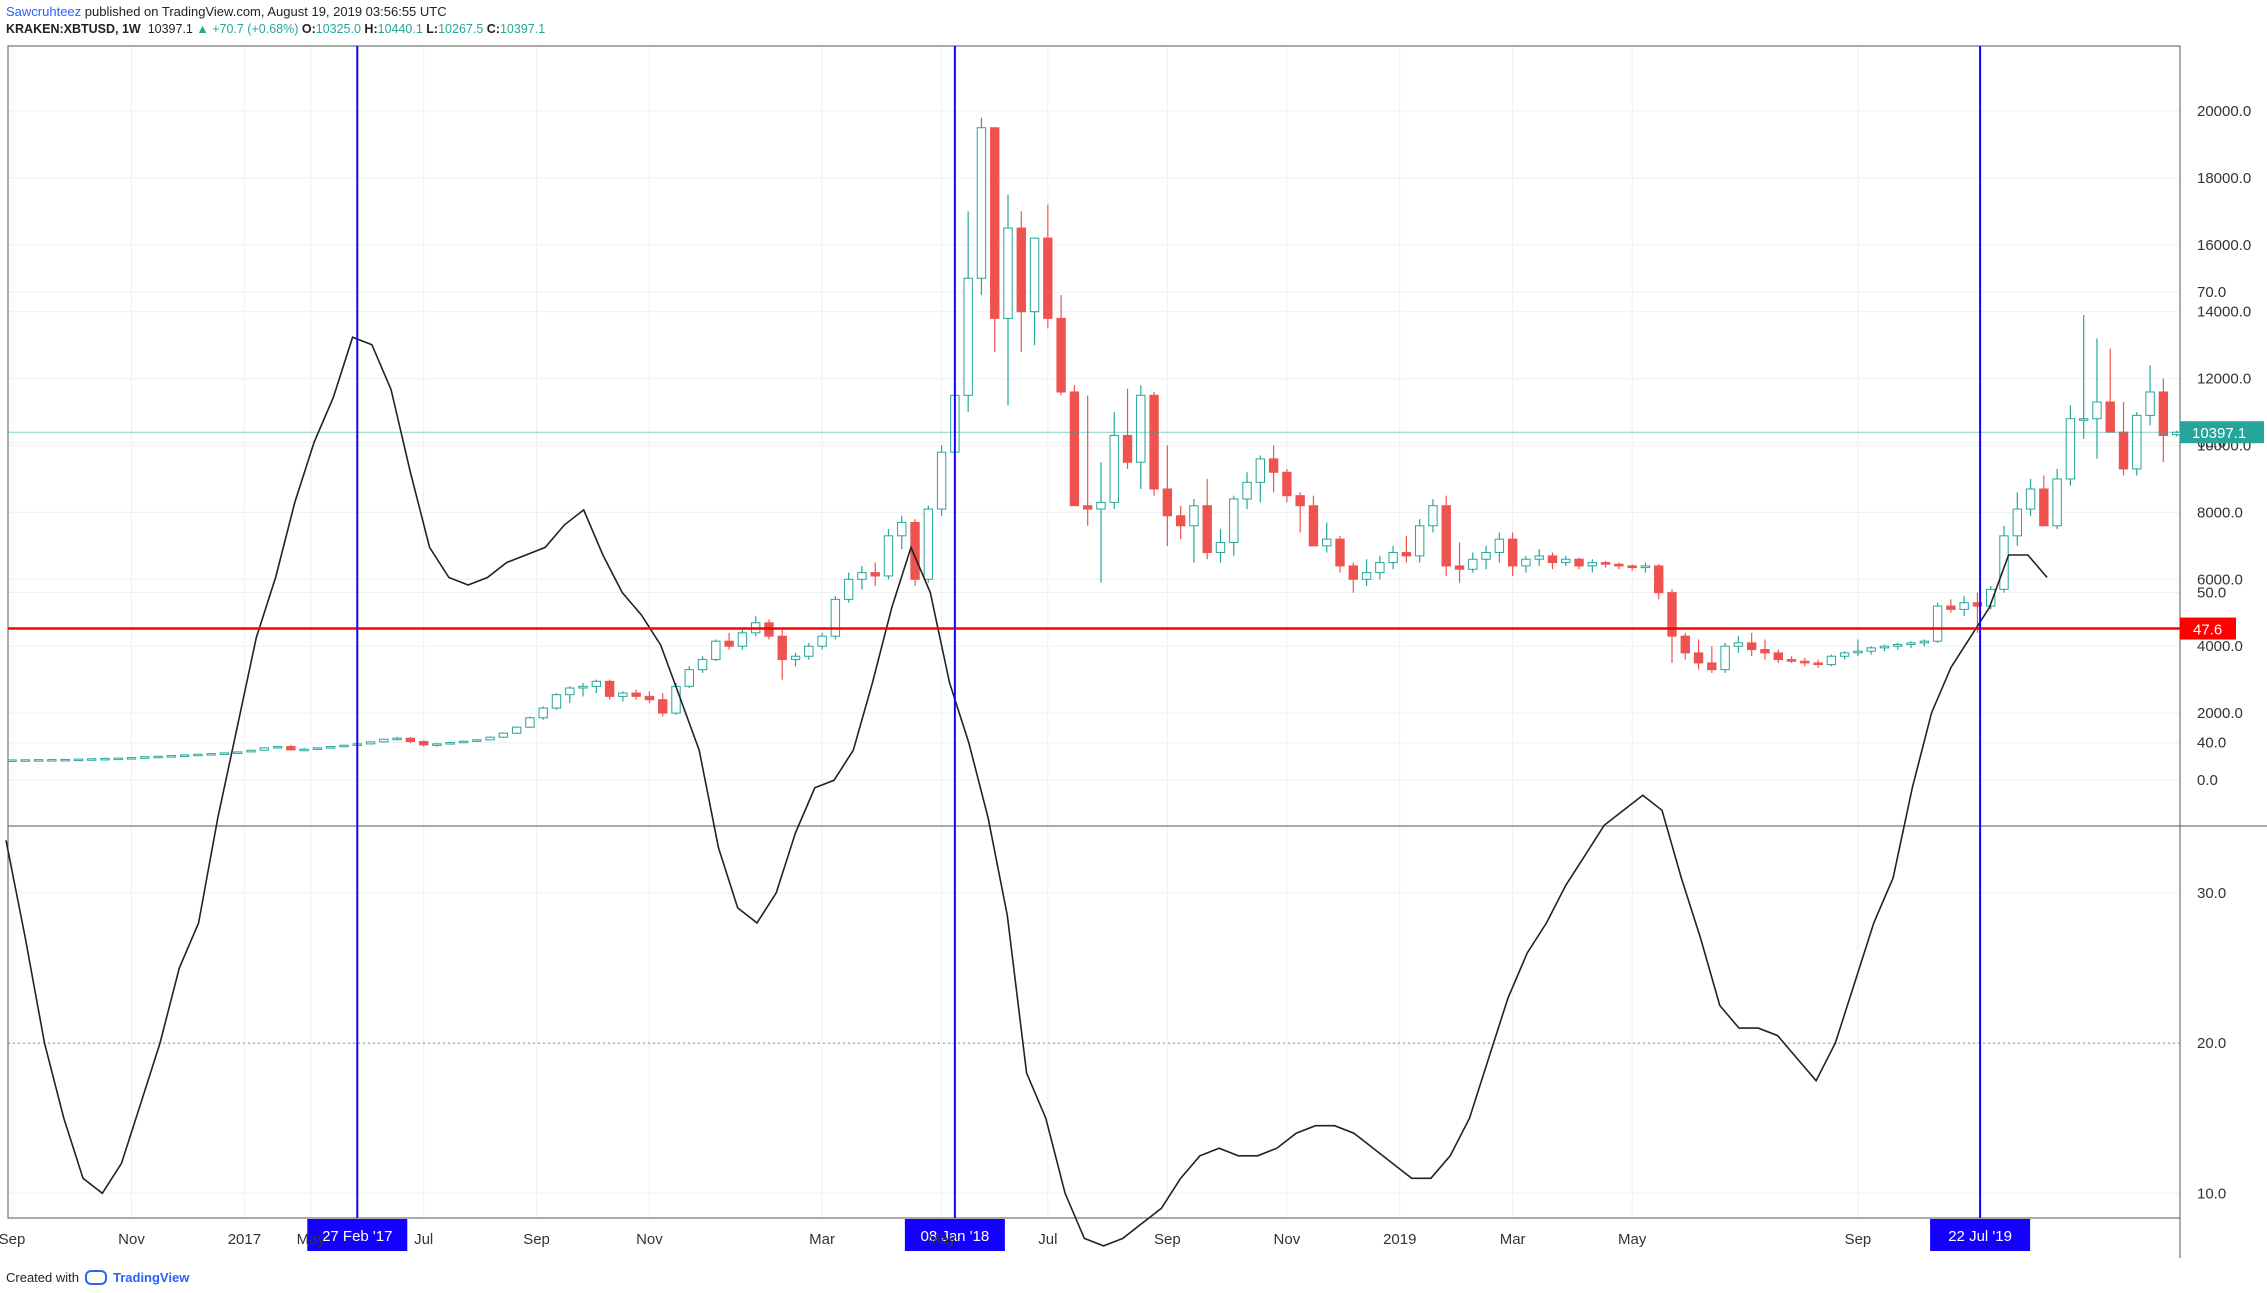  I want to click on time-tick-label: Jul, so click(1047, 1239).